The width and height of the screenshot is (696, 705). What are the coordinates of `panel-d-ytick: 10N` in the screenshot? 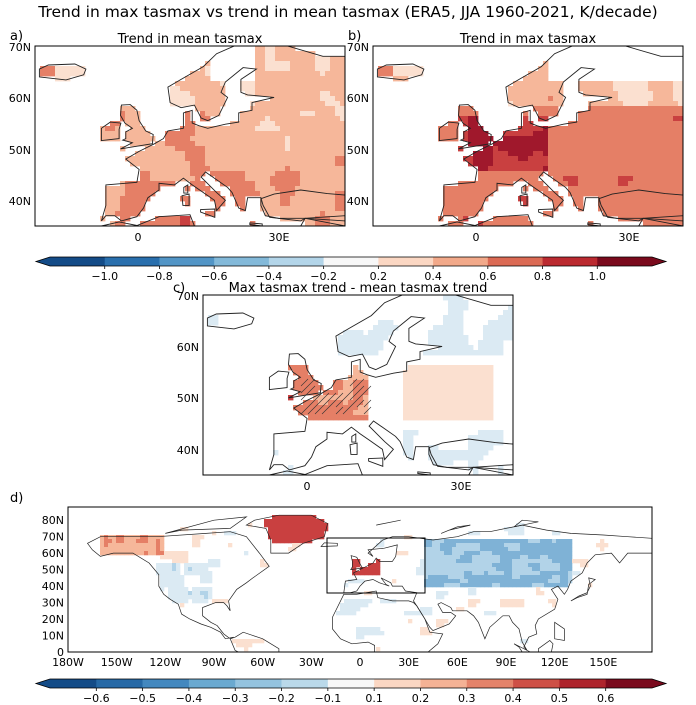 It's located at (53, 636).